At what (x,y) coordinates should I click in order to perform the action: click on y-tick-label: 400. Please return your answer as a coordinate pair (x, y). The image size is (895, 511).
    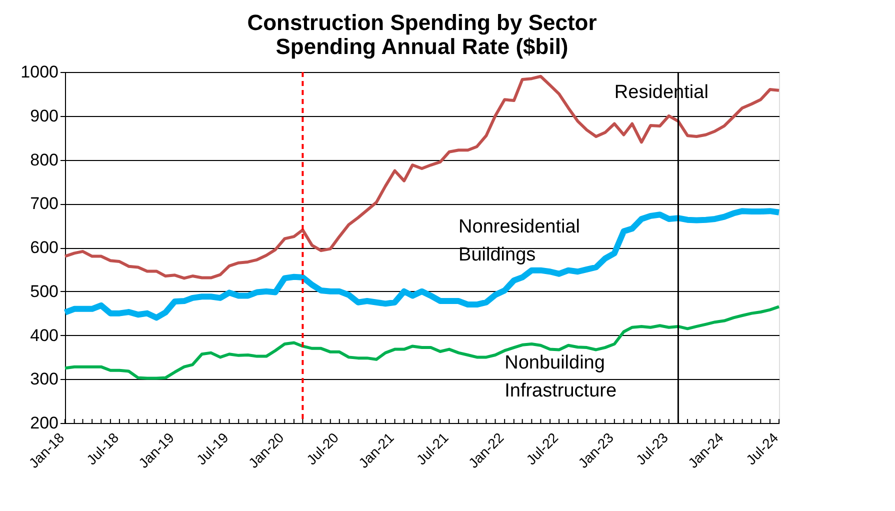
    Looking at the image, I should click on (44, 335).